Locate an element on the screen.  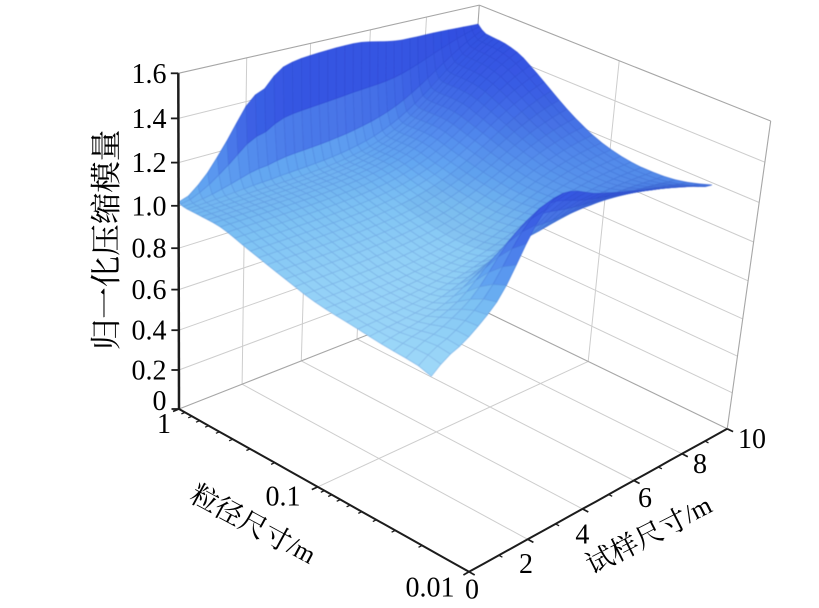
svg-text: 6 is located at coordinates (645, 498).